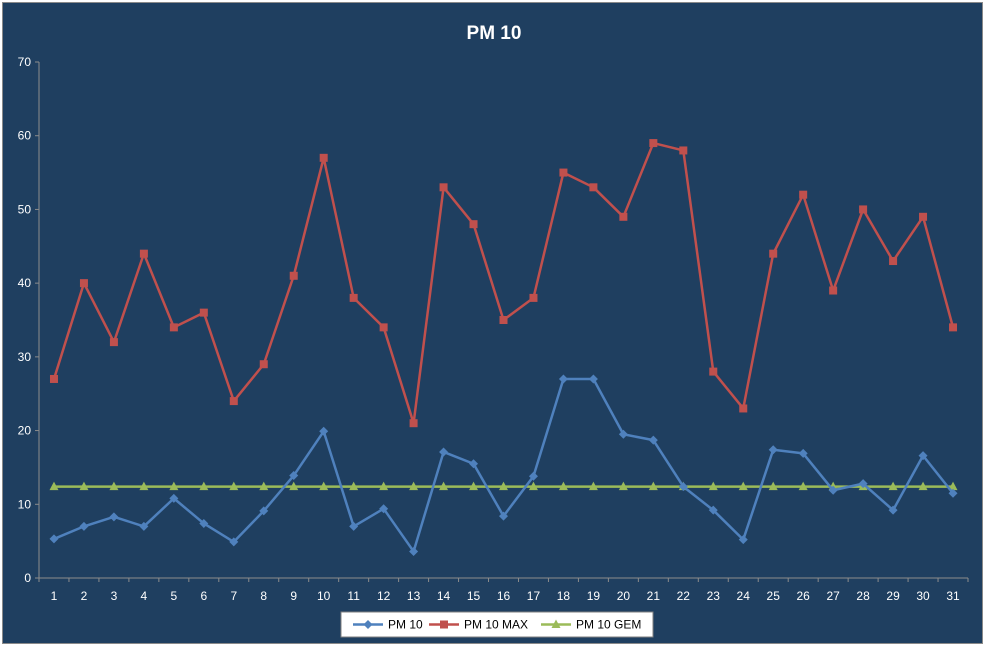 This screenshot has width=987, height=648. Describe the element at coordinates (564, 596) in the screenshot. I see `x-tick-label: 18` at that location.